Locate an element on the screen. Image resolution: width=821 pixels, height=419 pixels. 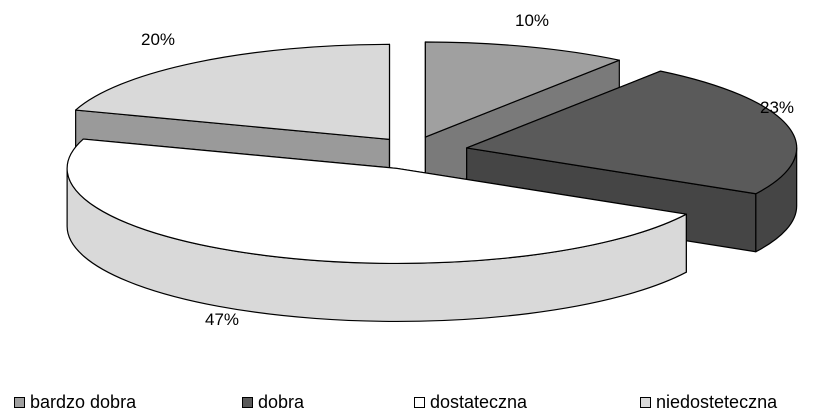
data-label-niedosteteczna: 20% is located at coordinates (158, 39).